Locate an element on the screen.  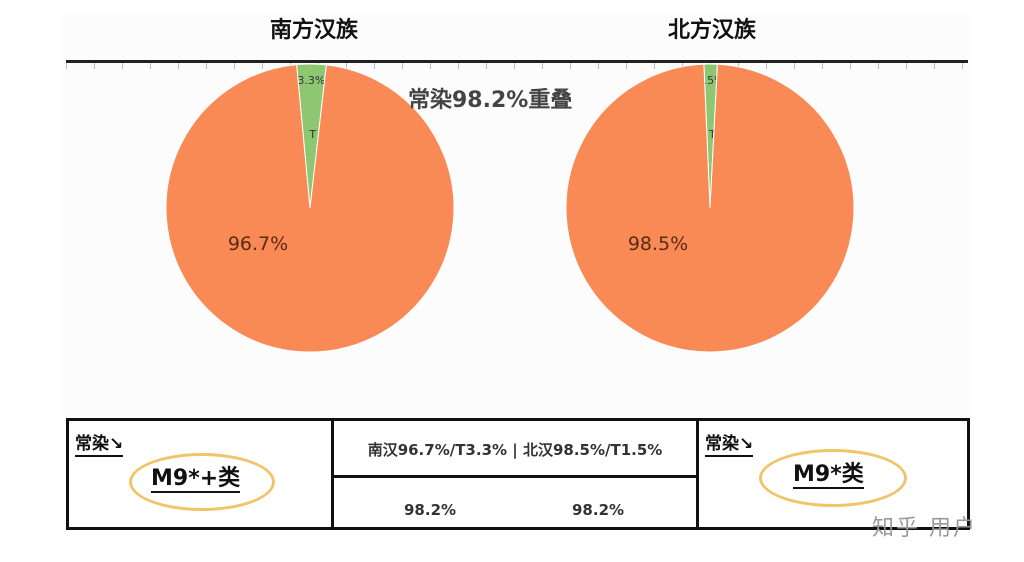
south-pie-chart: 3.3% T 96.7% is located at coordinates (310, 208).